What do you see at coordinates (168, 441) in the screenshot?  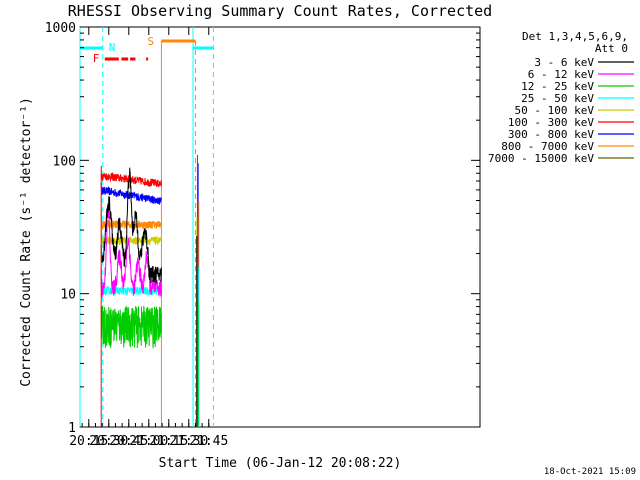 I see `x-tick-label: 21:15` at bounding box center [168, 441].